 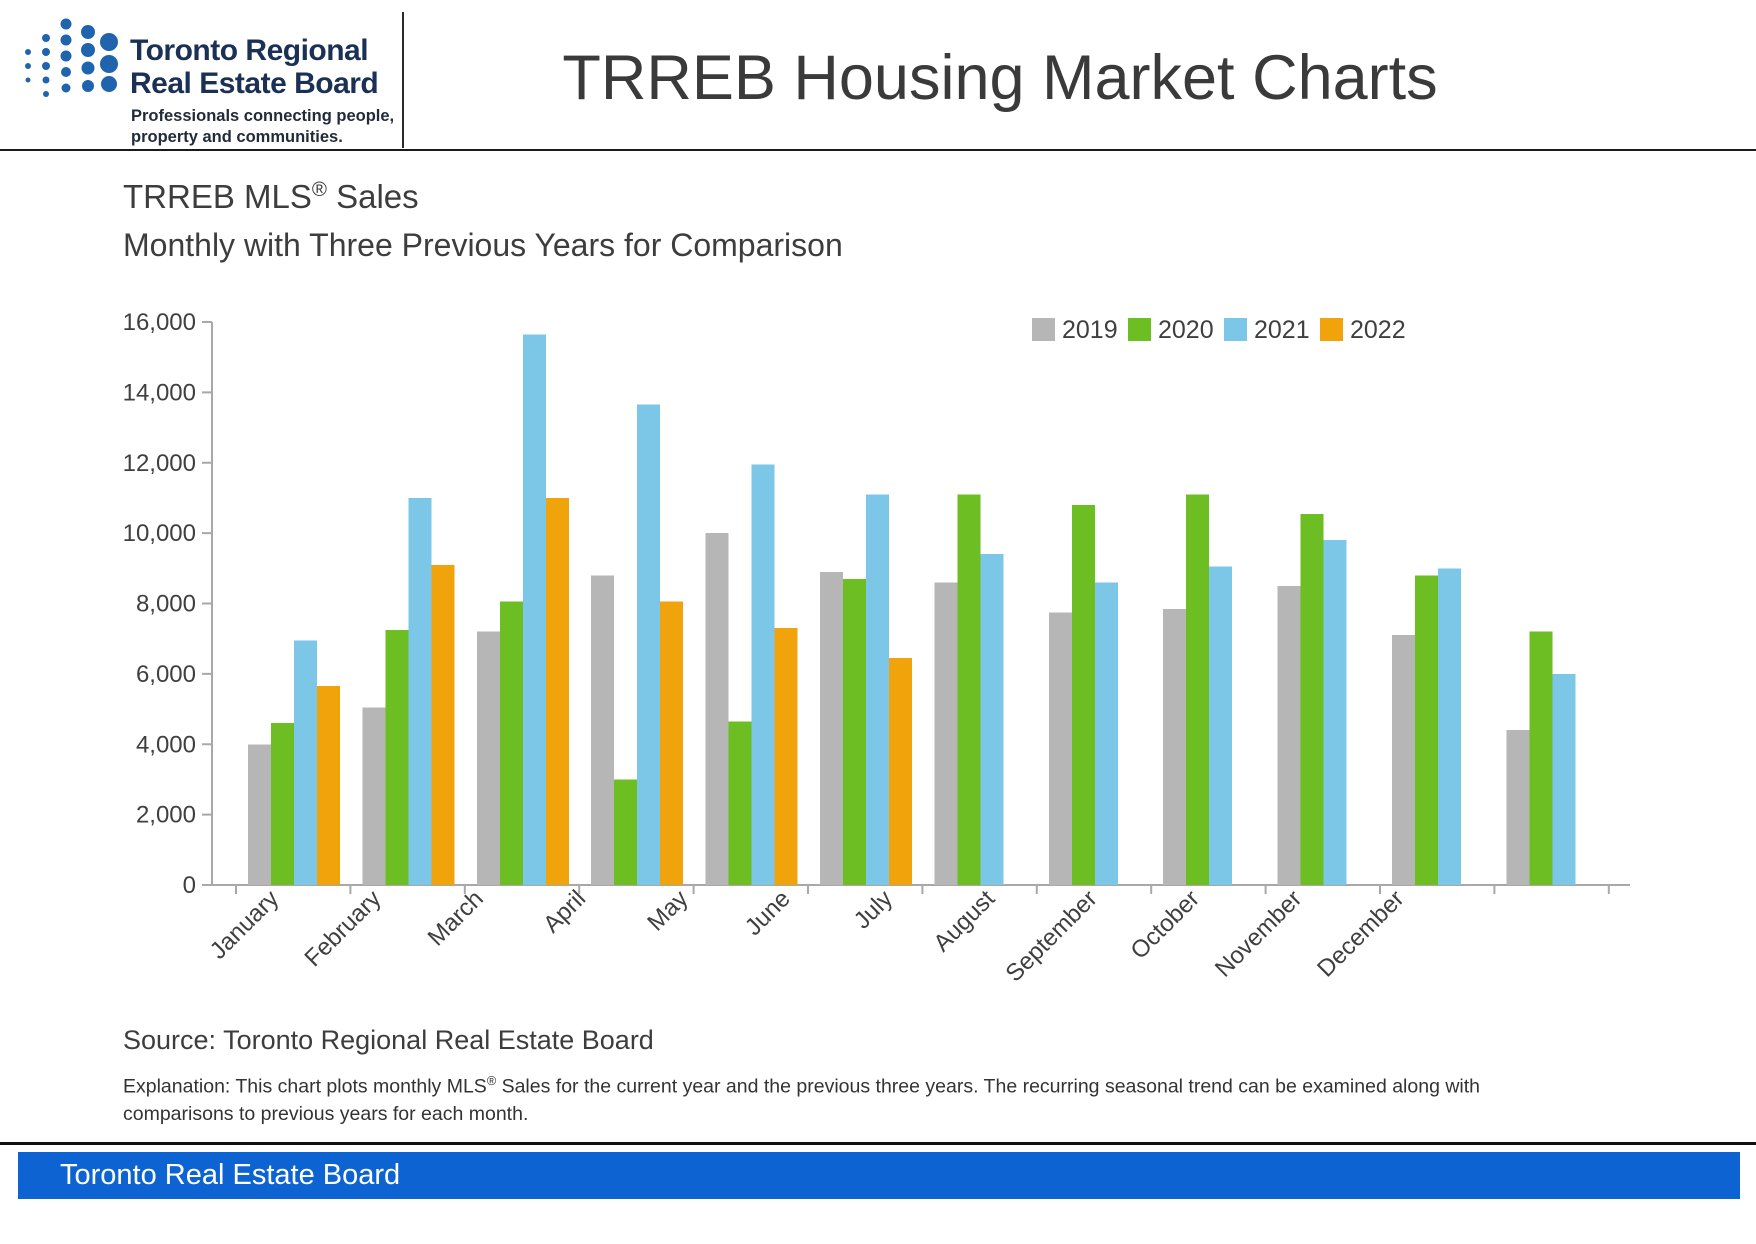 What do you see at coordinates (877, 689) in the screenshot?
I see `bar-2021-june` at bounding box center [877, 689].